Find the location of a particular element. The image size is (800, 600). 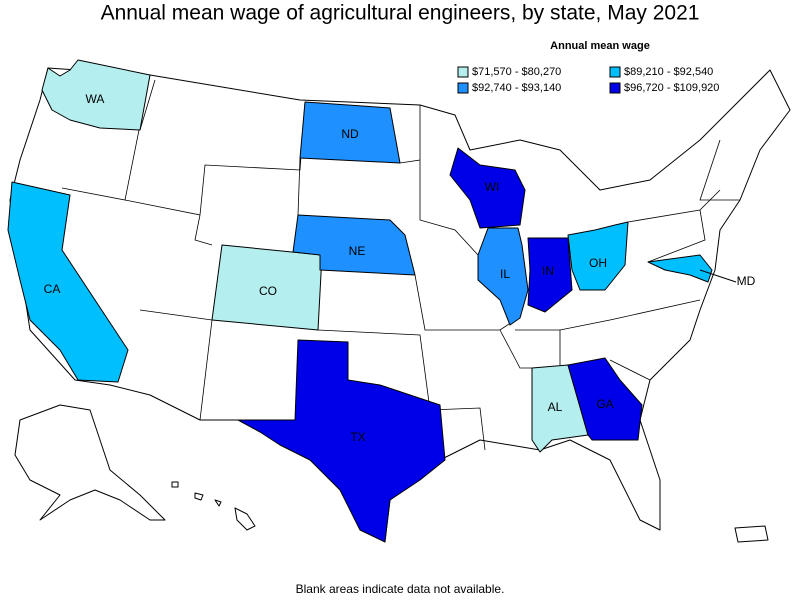

legend-label: $92,740 - $93,140 is located at coordinates (516, 88).